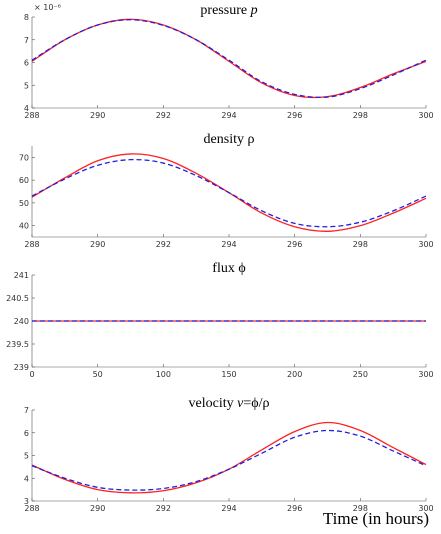 This screenshot has width=441, height=534. I want to click on y-tick-label: 50, so click(24, 203).